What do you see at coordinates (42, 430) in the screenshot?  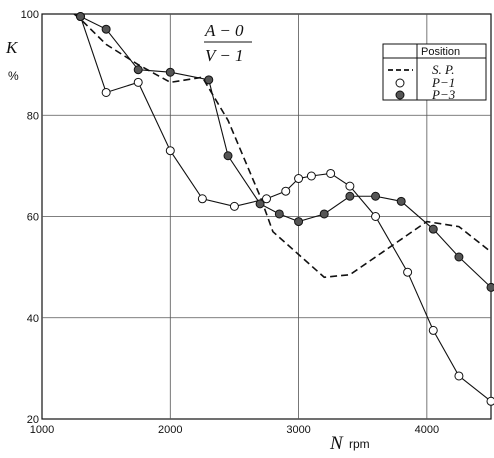 I see `x-tick-label: 1000` at bounding box center [42, 430].